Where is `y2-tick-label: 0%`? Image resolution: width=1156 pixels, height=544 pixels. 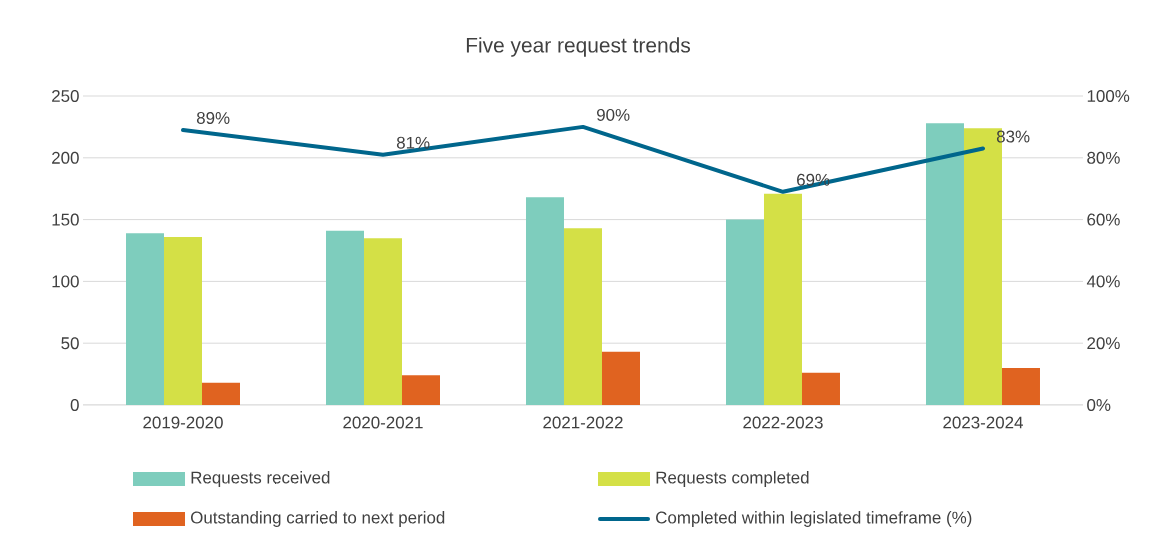
y2-tick-label: 0% is located at coordinates (1099, 405).